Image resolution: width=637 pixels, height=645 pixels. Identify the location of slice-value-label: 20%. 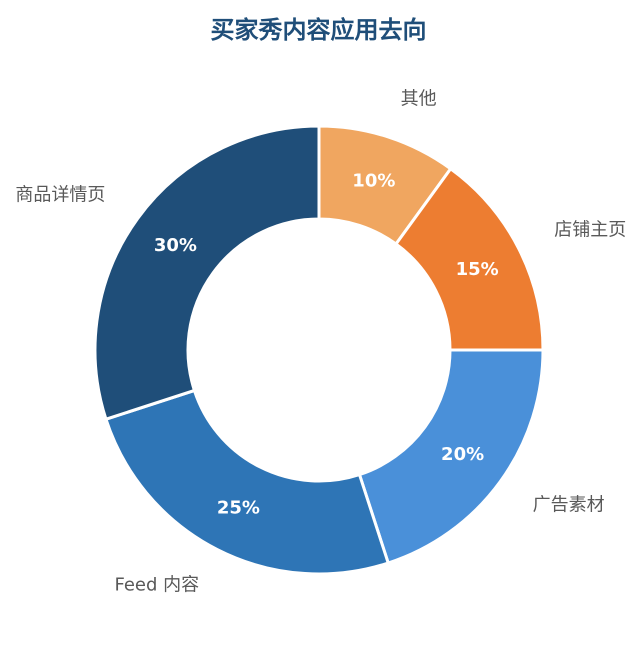
(462, 454).